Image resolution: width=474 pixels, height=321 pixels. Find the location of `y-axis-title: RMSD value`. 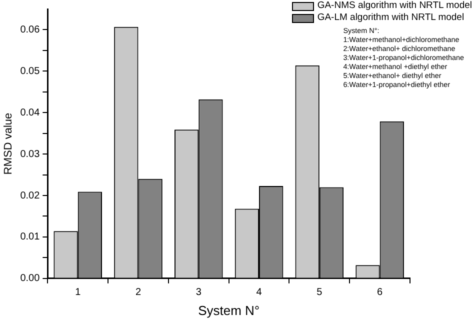

y-axis-title: RMSD value is located at coordinates (8, 143).